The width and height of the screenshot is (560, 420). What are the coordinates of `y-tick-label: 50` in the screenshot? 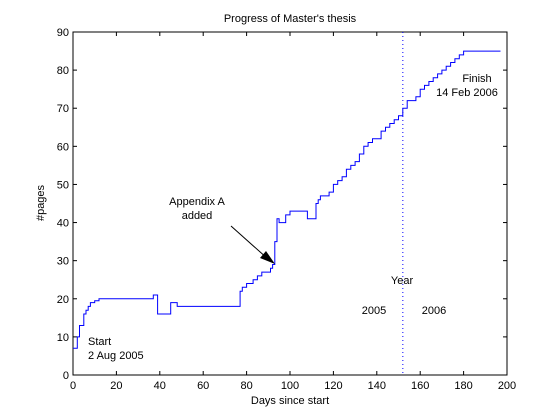 It's located at (63, 185).